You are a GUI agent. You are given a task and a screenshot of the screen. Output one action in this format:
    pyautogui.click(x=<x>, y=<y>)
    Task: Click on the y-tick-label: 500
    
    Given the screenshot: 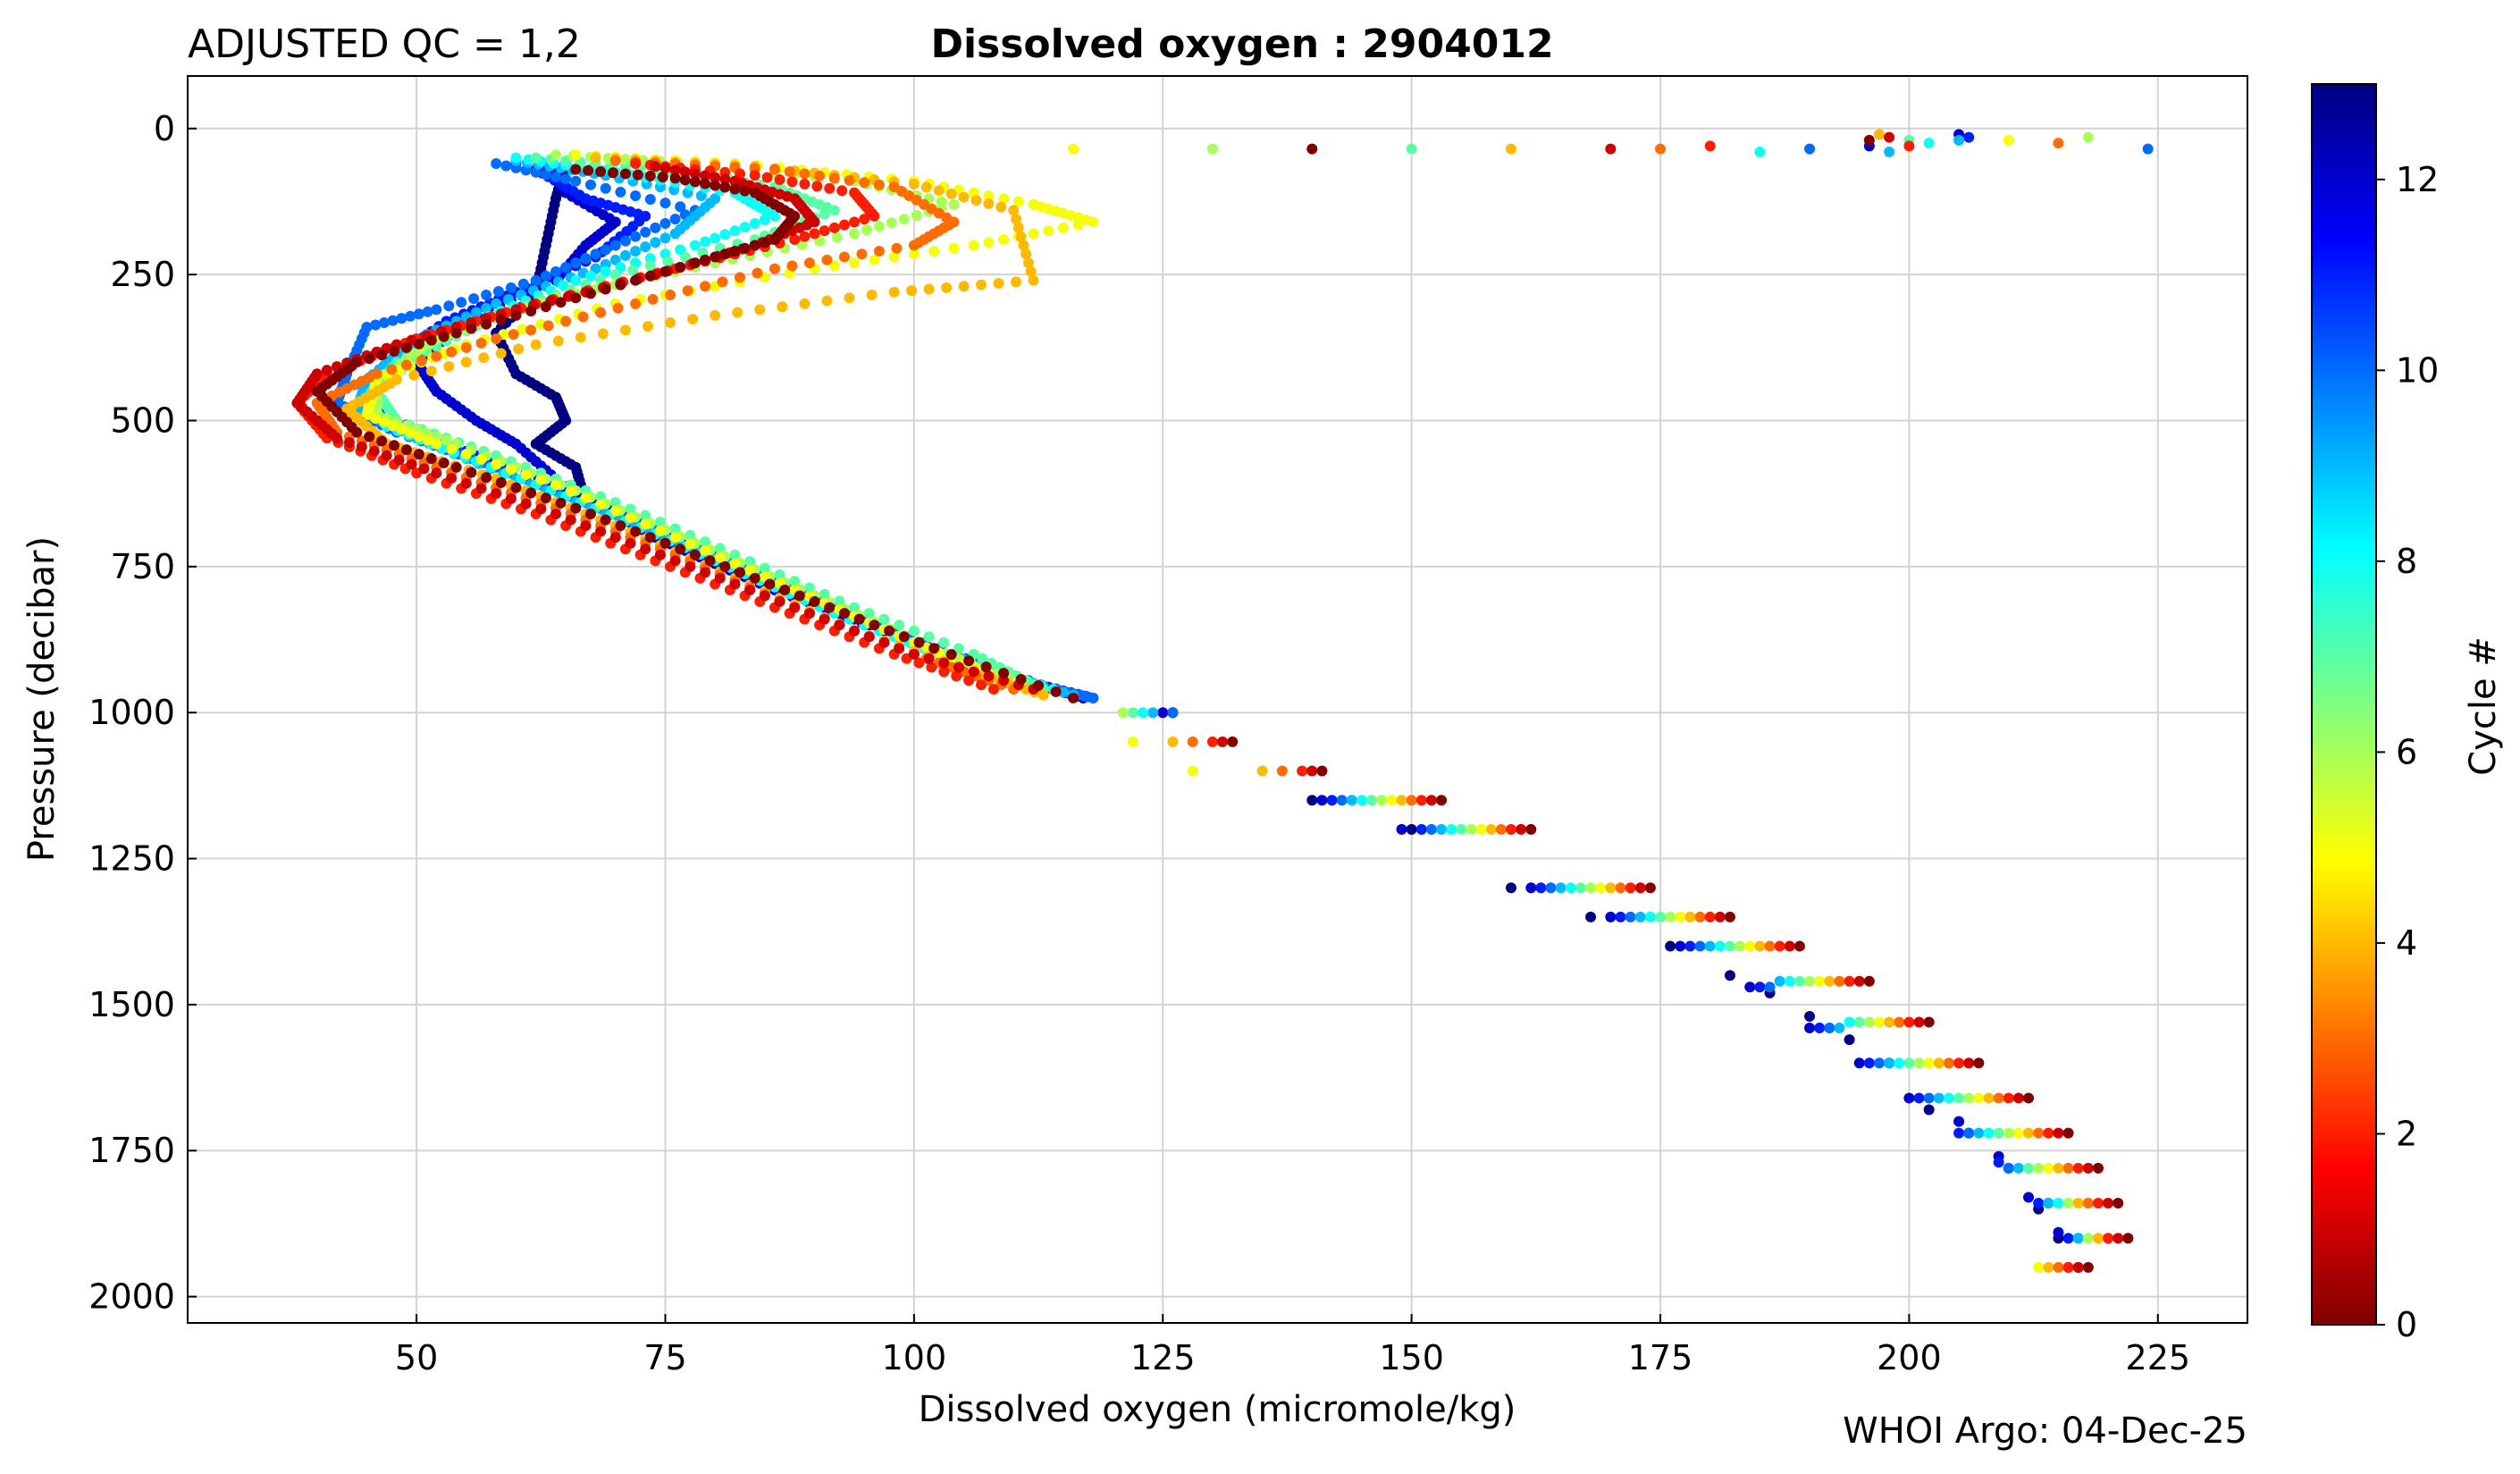 What is the action you would take?
    pyautogui.click(x=142, y=421)
    